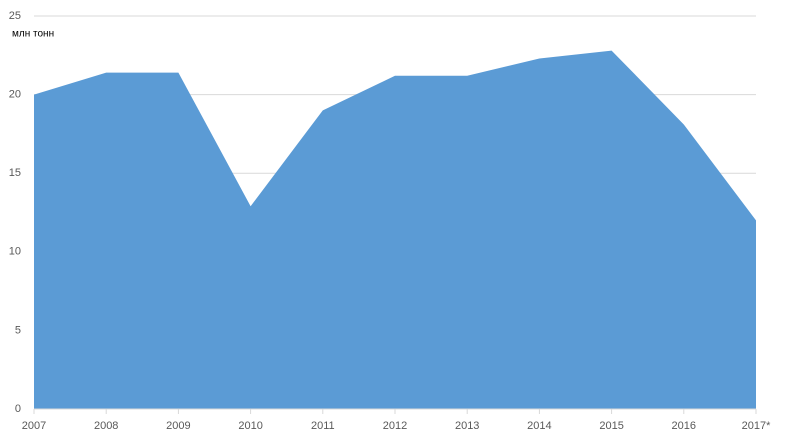 The width and height of the screenshot is (790, 445). Describe the element at coordinates (15, 16) in the screenshot. I see `y-tick-label: 25` at that location.